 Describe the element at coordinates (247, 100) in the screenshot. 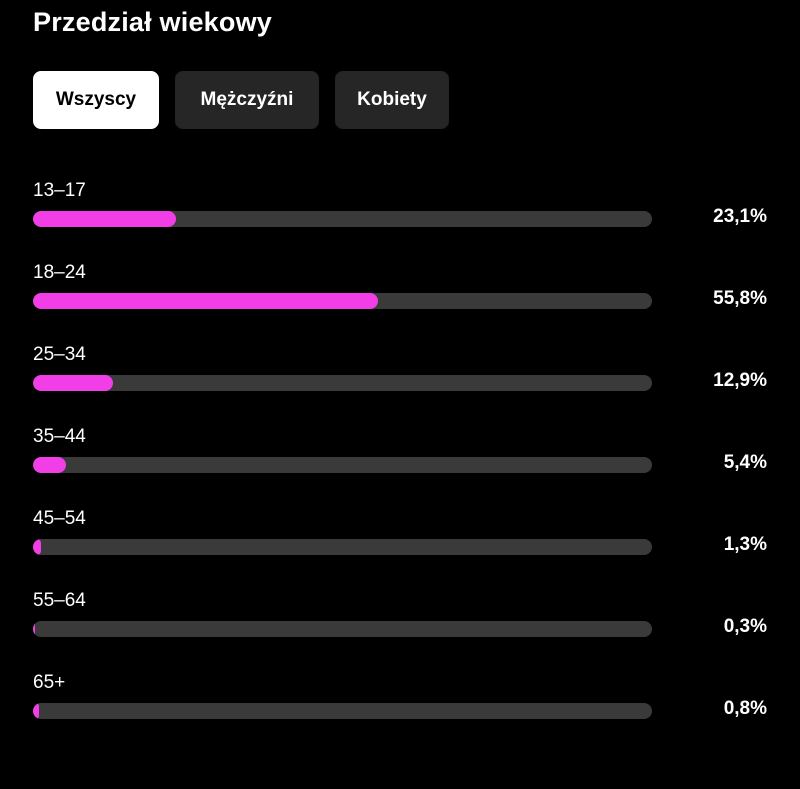

I see `tab-men: Mężczyźni` at that location.